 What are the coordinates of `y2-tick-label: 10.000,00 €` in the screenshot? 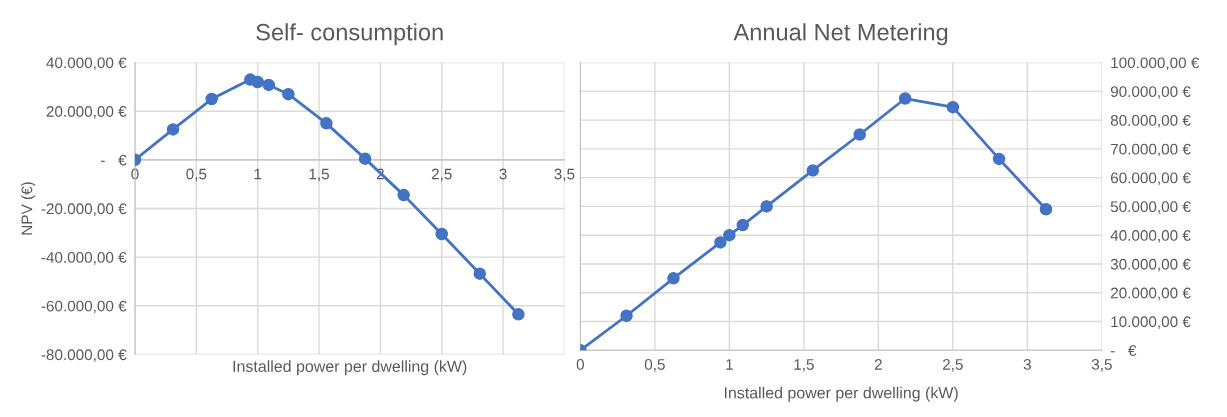 It's located at (1151, 322).